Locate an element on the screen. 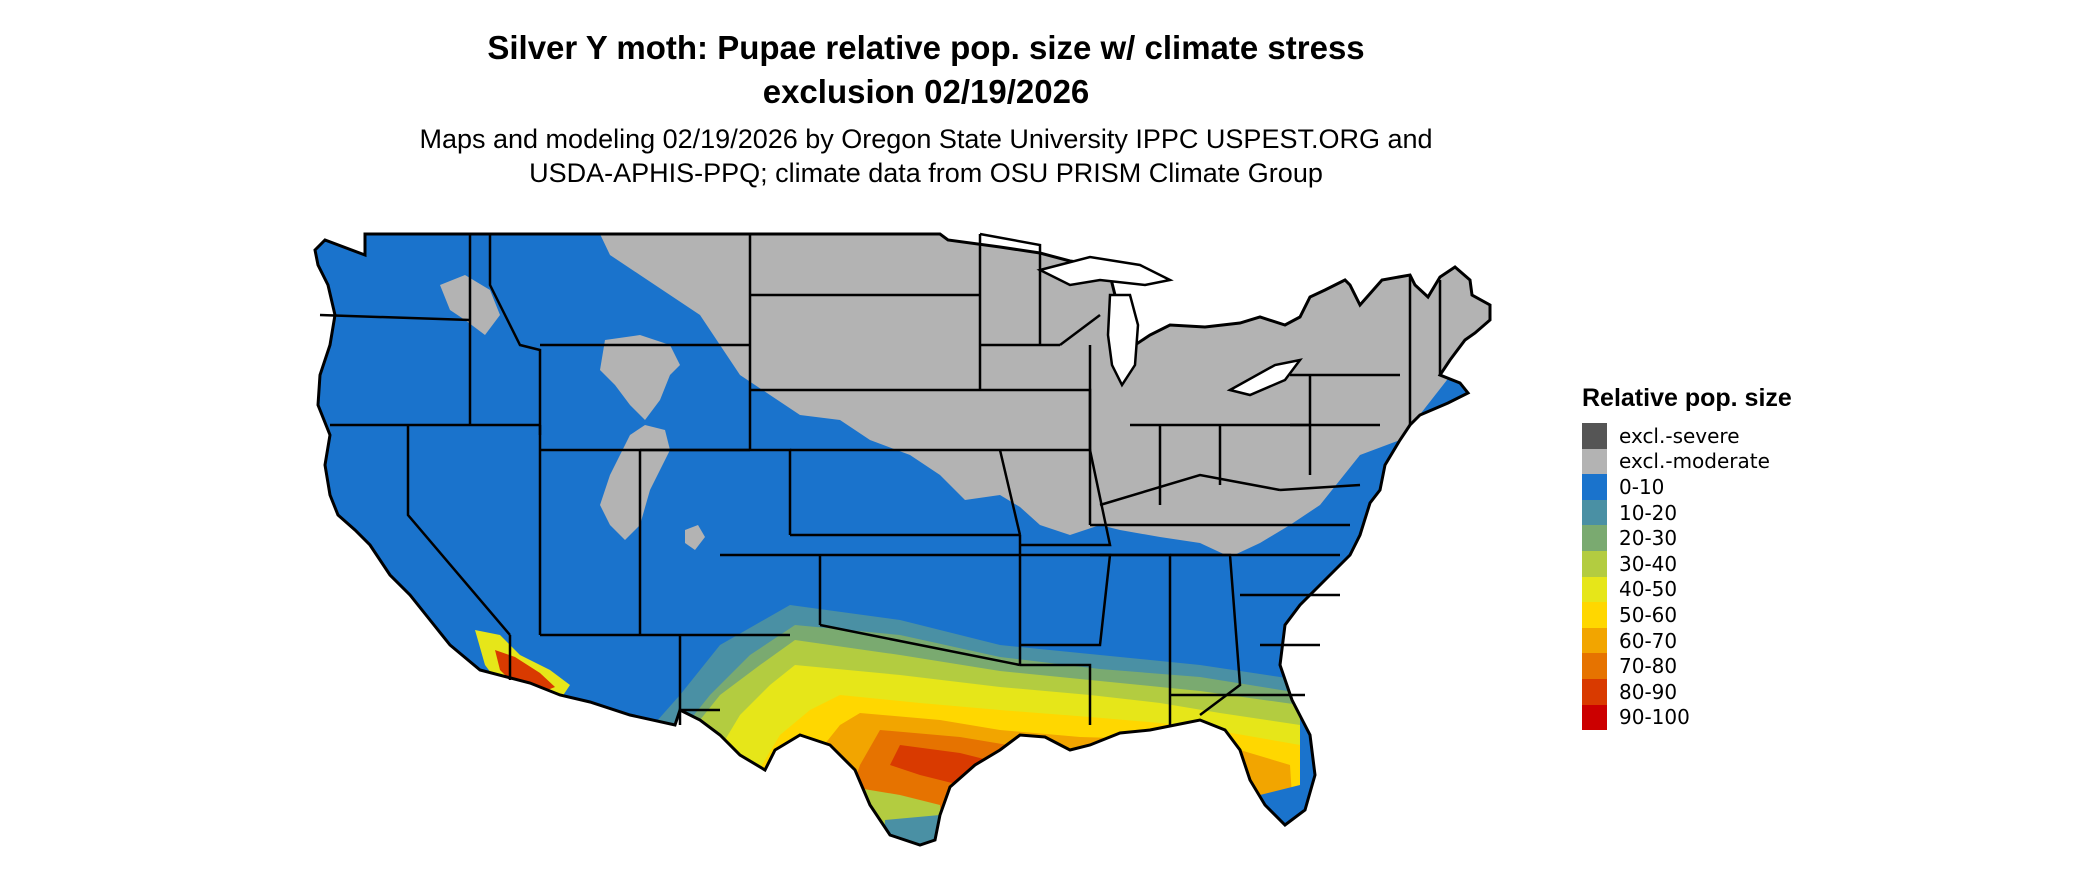  legend-item: excl.-moderate is located at coordinates (1687, 461).